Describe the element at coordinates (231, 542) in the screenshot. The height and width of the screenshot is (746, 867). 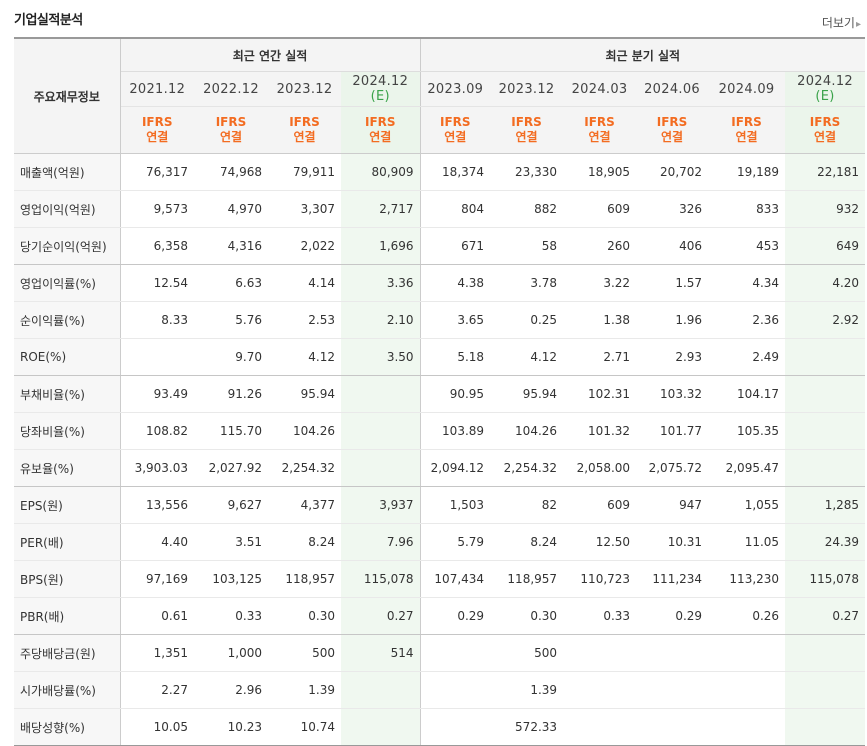
I see `table-cell: 3.51` at that location.